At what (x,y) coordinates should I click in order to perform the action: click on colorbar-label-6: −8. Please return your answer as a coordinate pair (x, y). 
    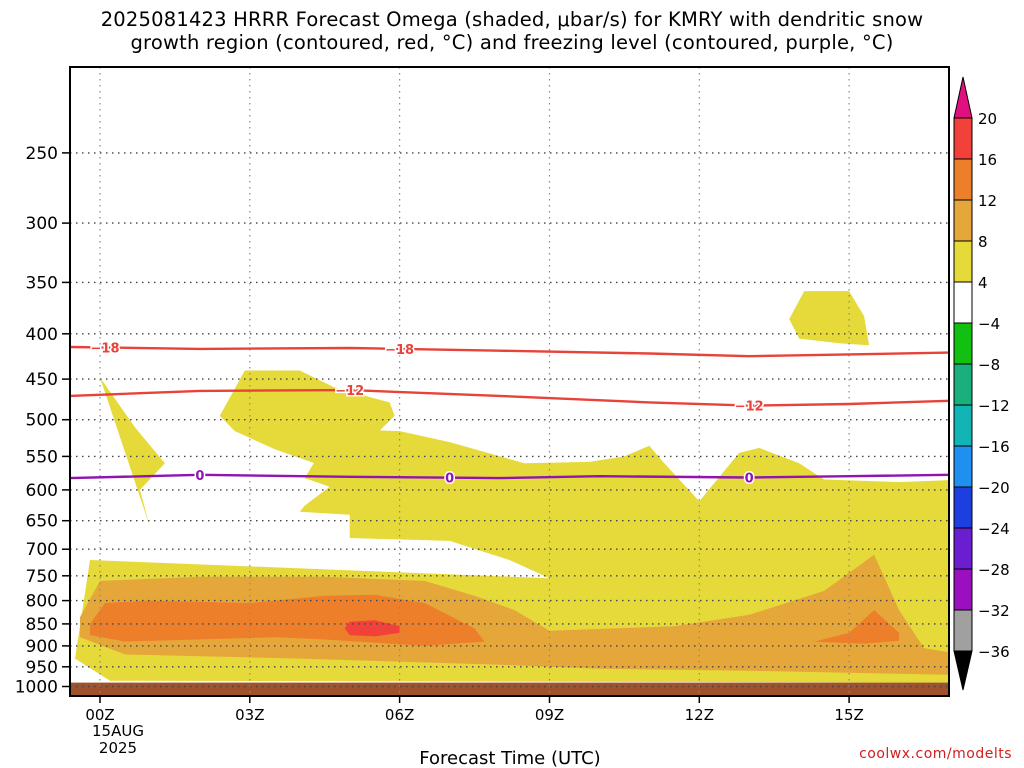
    Looking at the image, I should click on (989, 365).